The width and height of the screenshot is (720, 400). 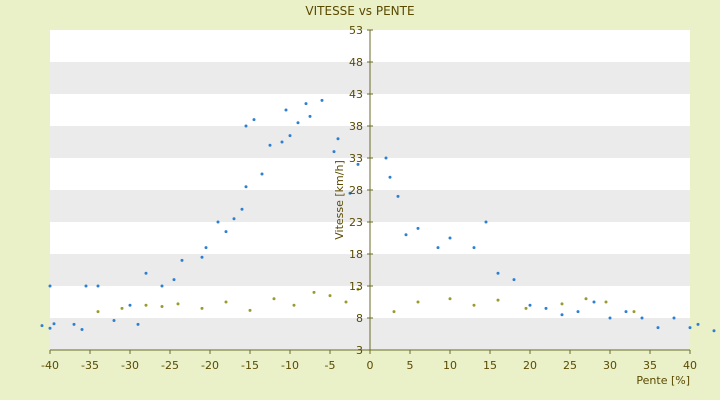 I want to click on y-tick-label: 43, so click(x=356, y=94).